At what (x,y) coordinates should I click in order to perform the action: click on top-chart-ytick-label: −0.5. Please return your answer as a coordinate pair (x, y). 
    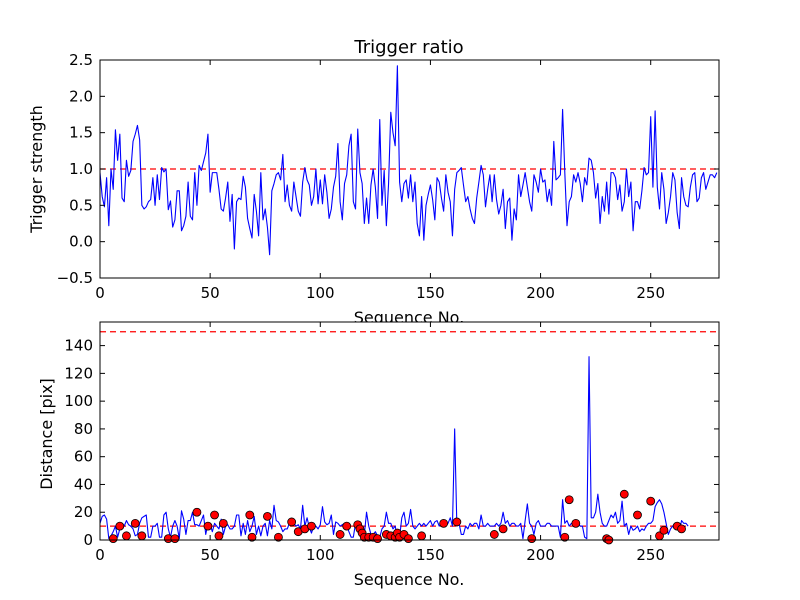
    Looking at the image, I should click on (75, 278).